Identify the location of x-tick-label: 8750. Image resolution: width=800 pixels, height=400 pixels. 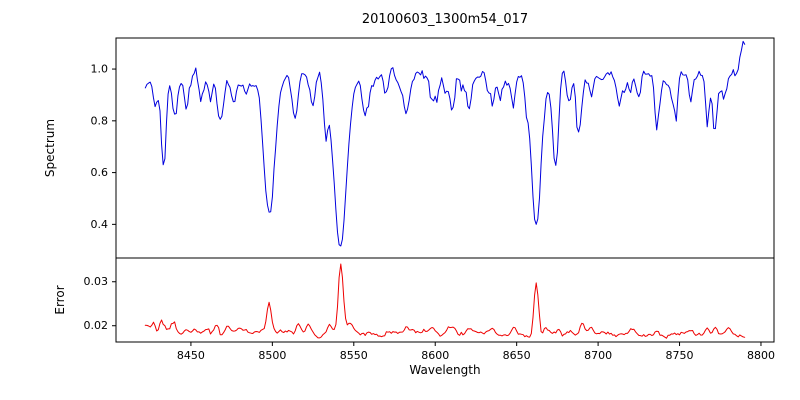
(680, 355).